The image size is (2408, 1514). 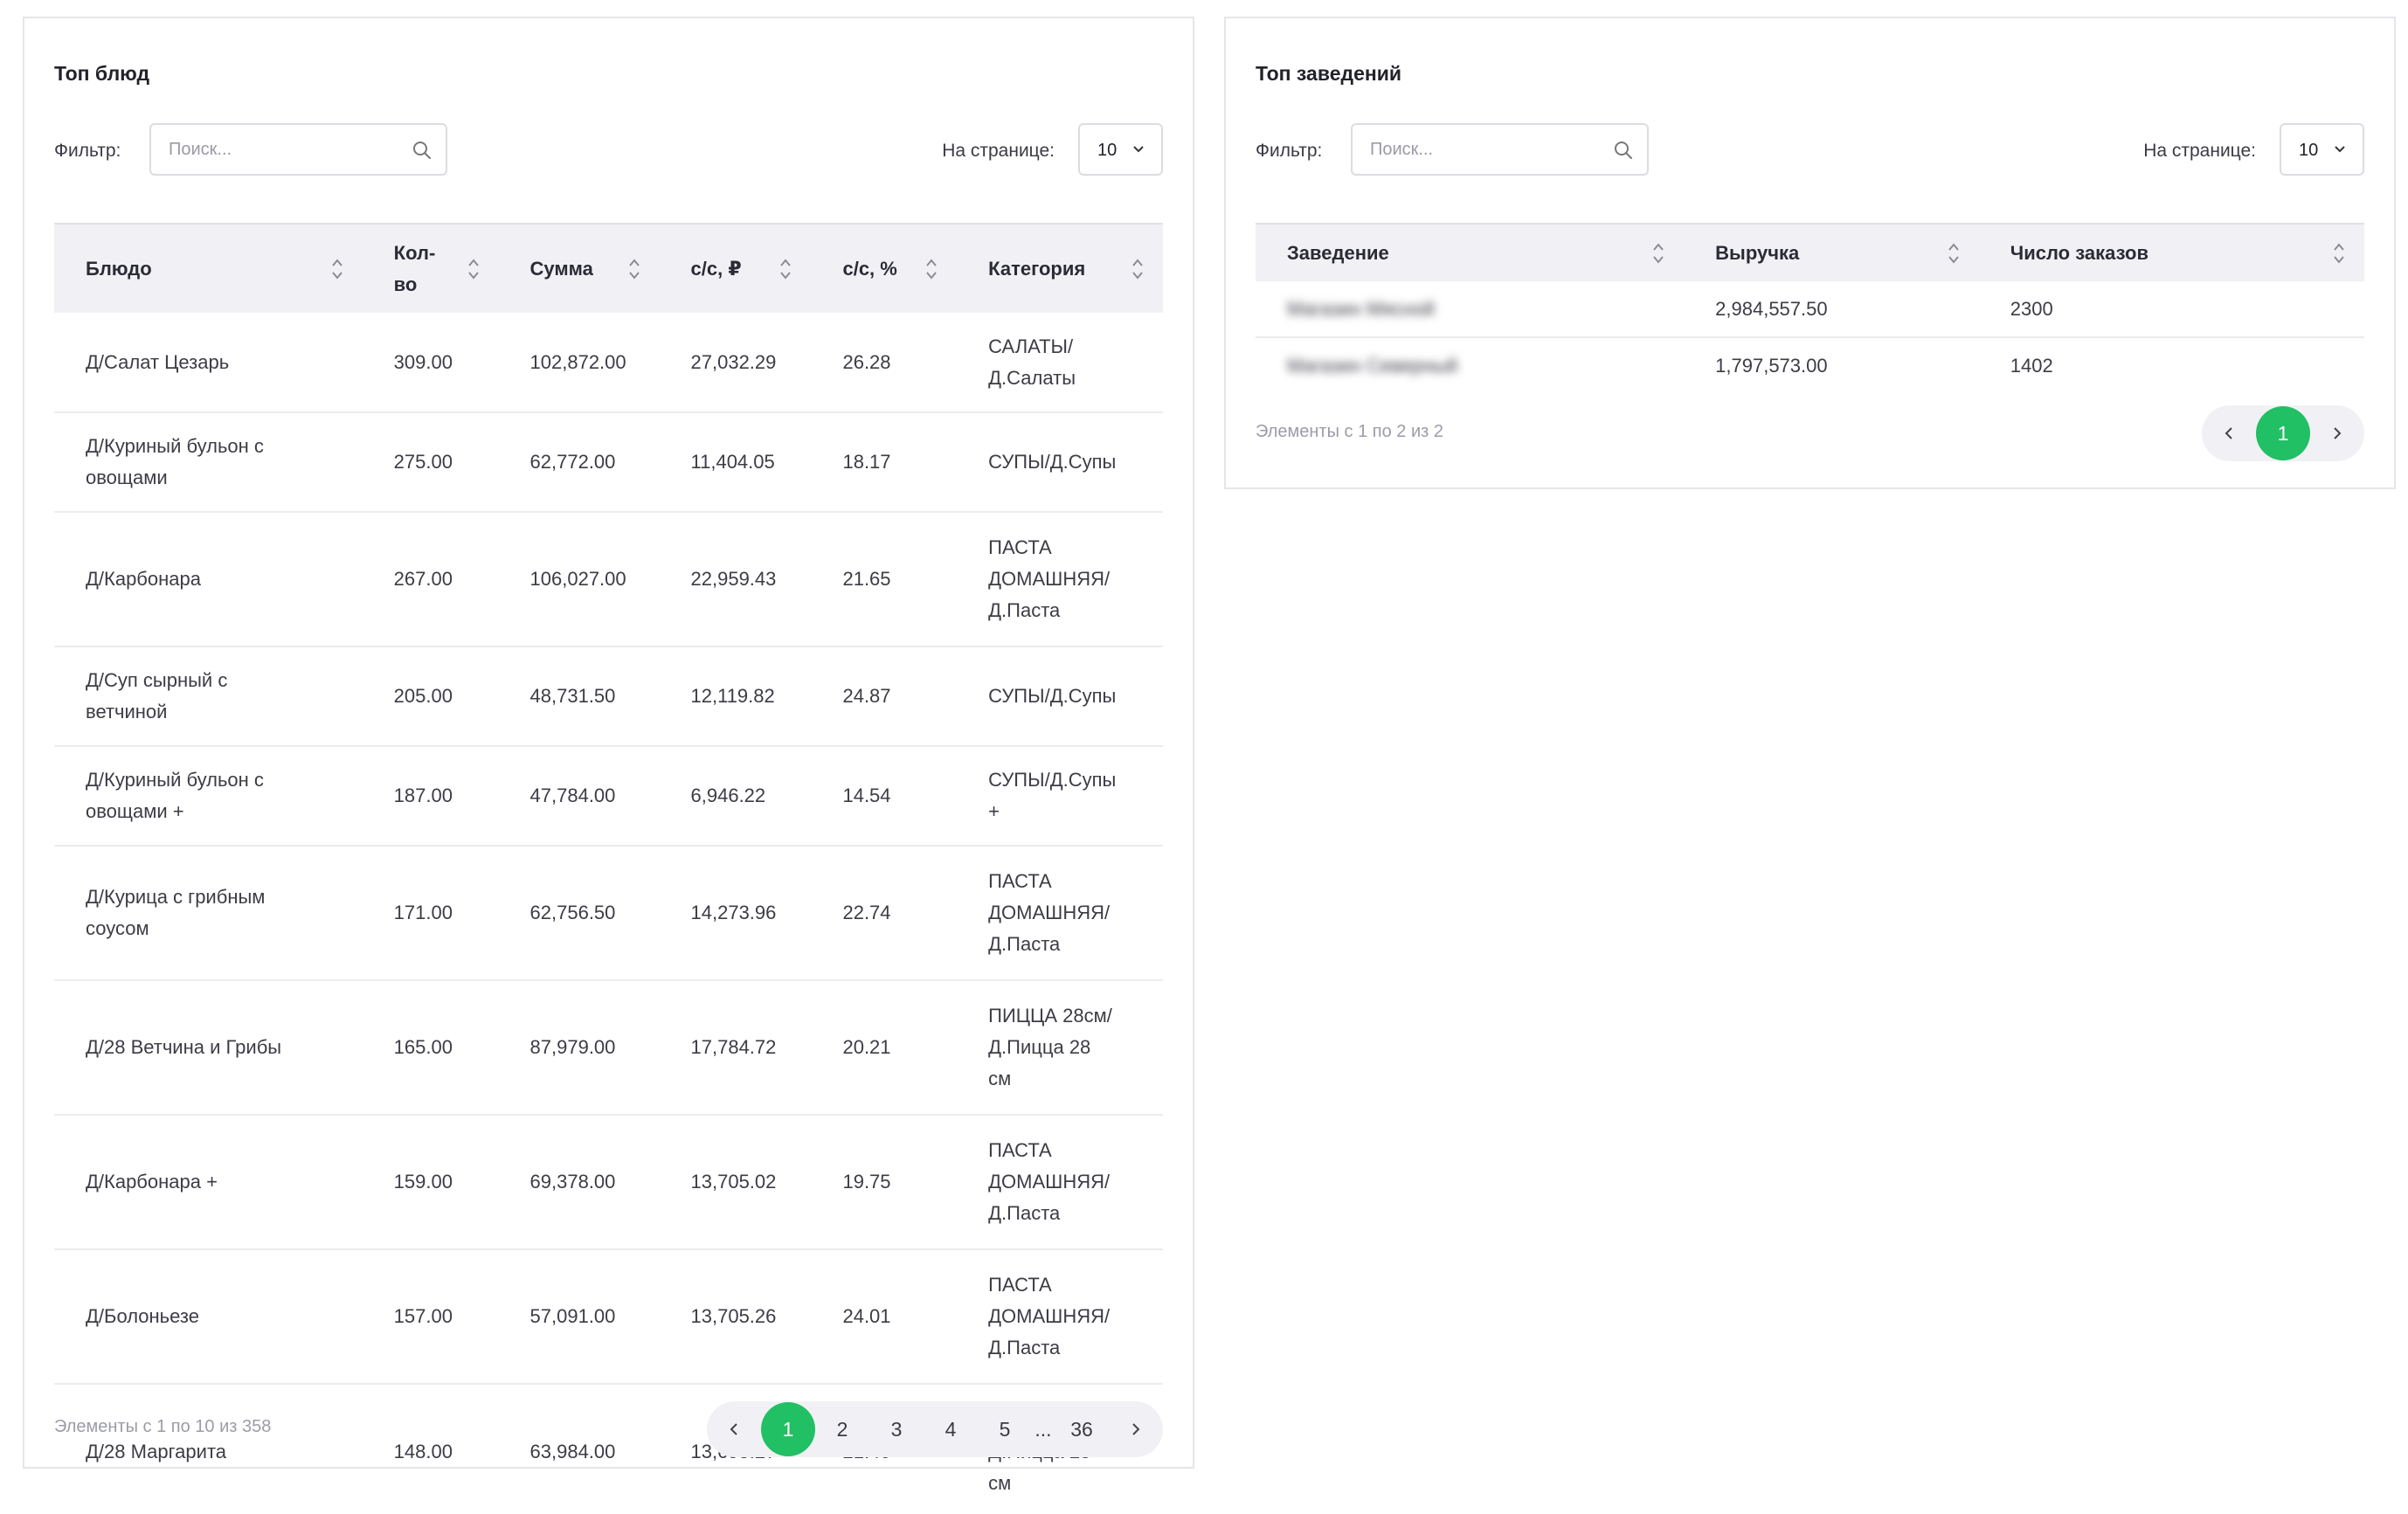 I want to click on cell-sum: 63,984.00, so click(x=572, y=1451).